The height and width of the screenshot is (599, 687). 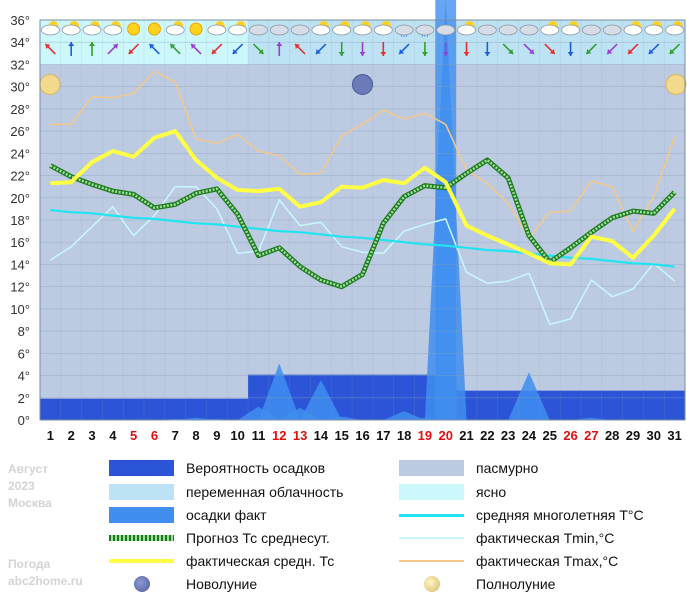 I want to click on legend-tmax: фактическая Tmax,°C, so click(x=508, y=561).